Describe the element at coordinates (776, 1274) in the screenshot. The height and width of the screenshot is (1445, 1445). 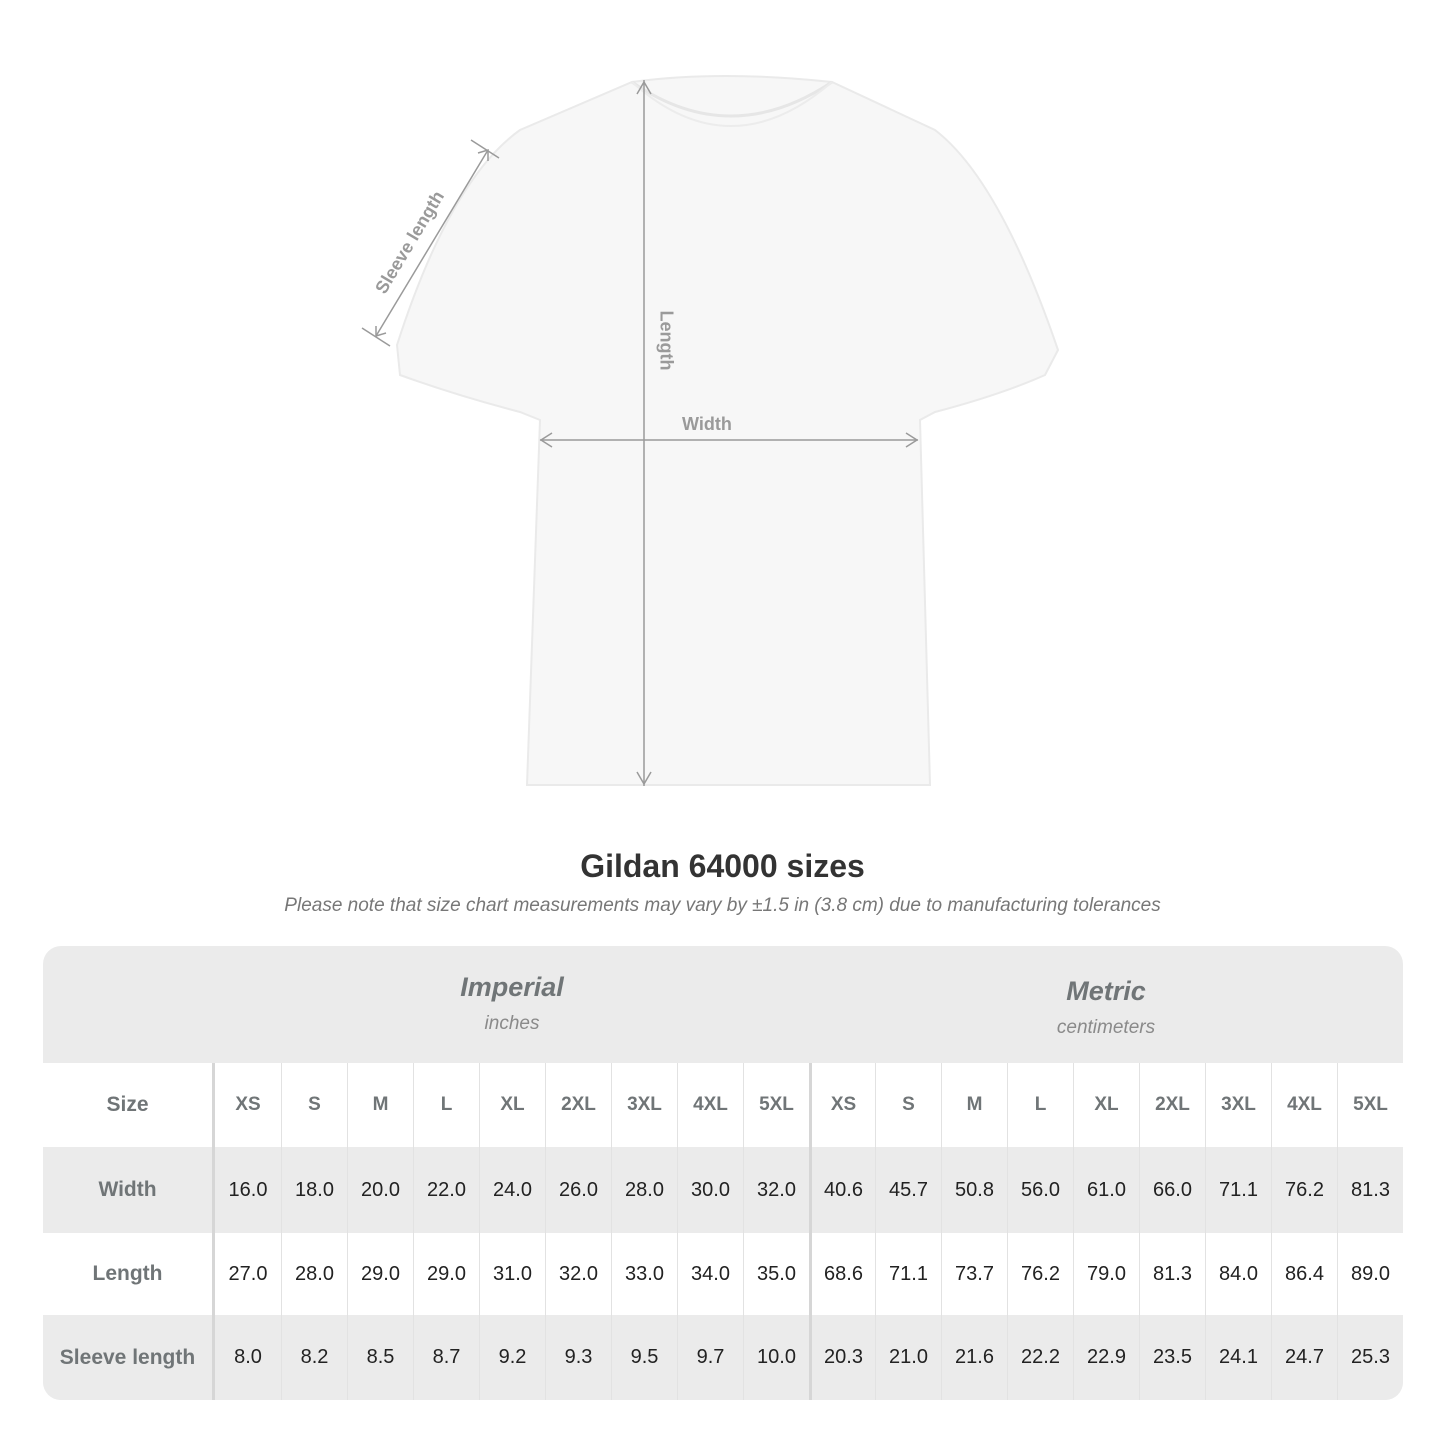
I see `table-cell: 35.0` at that location.